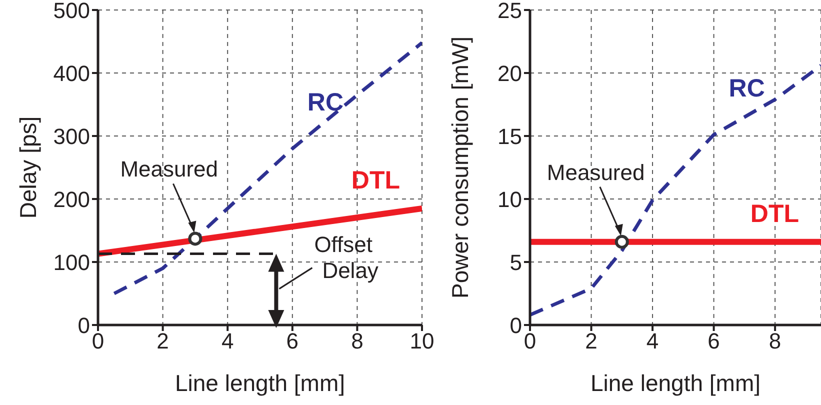 The height and width of the screenshot is (405, 821). What do you see at coordinates (71, 199) in the screenshot?
I see `y-tick-label: 200` at bounding box center [71, 199].